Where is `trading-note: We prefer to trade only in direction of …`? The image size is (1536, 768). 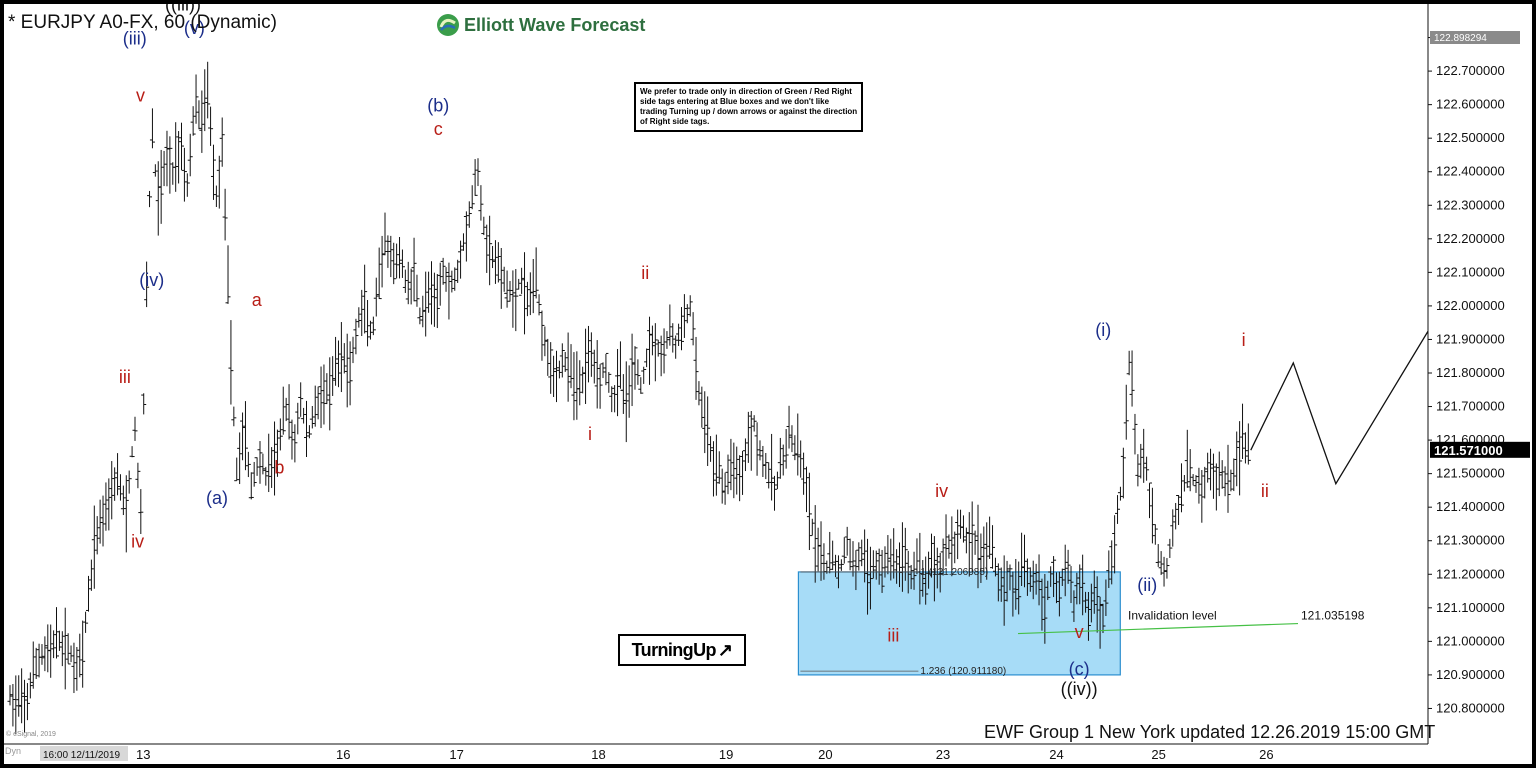 trading-note: We prefer to trade only in direction of … is located at coordinates (748, 107).